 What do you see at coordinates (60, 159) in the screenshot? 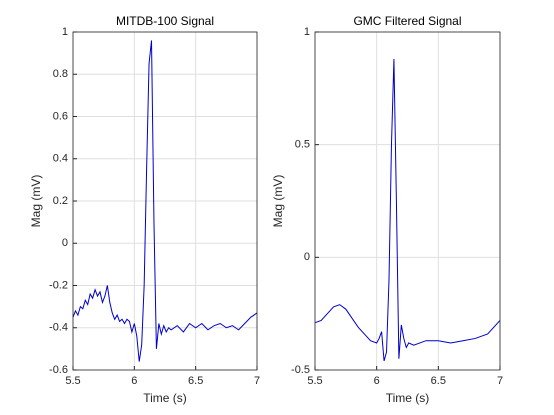
I see `y-tick-label: 0.4` at bounding box center [60, 159].